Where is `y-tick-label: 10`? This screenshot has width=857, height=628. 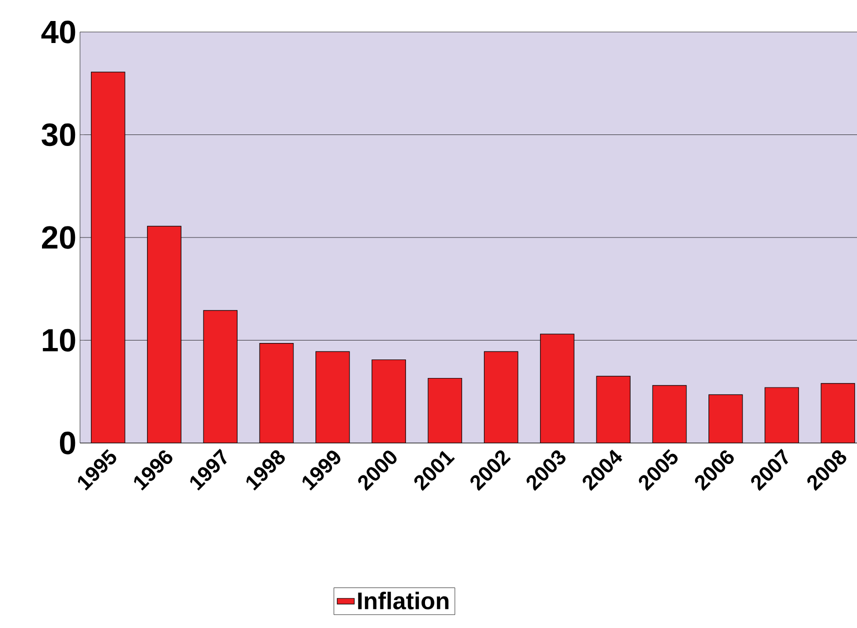
y-tick-label: 10 is located at coordinates (59, 340).